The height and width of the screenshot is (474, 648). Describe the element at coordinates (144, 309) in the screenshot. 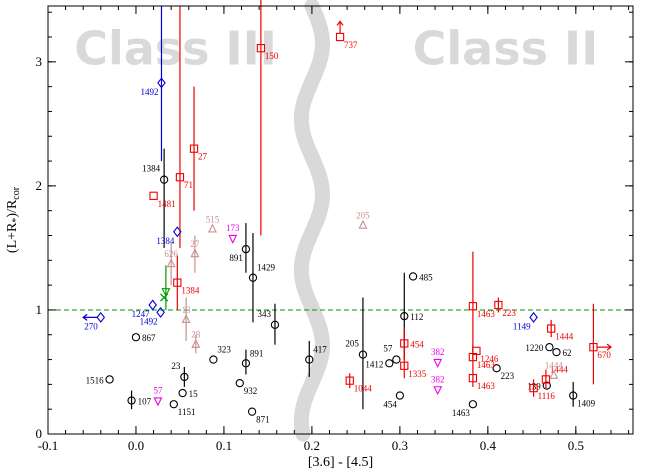

I see `data-point: 1247` at that location.